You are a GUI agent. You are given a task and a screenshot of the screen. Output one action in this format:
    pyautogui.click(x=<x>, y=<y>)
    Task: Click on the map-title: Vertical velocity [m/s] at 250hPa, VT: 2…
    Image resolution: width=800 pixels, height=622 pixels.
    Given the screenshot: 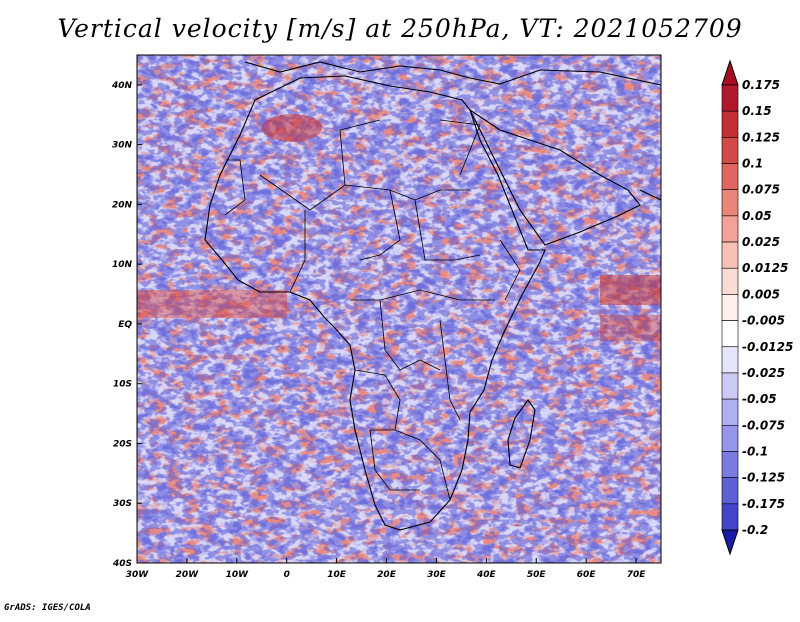 What is the action you would take?
    pyautogui.click(x=400, y=28)
    